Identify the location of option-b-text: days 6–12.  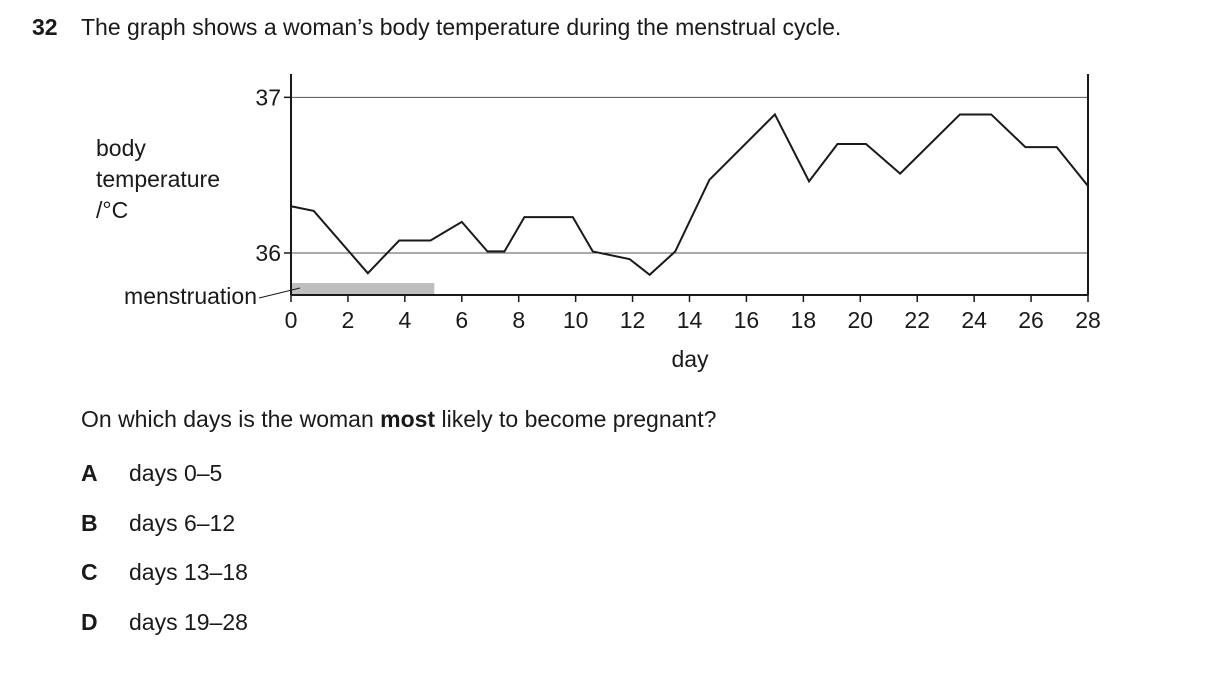
(182, 523).